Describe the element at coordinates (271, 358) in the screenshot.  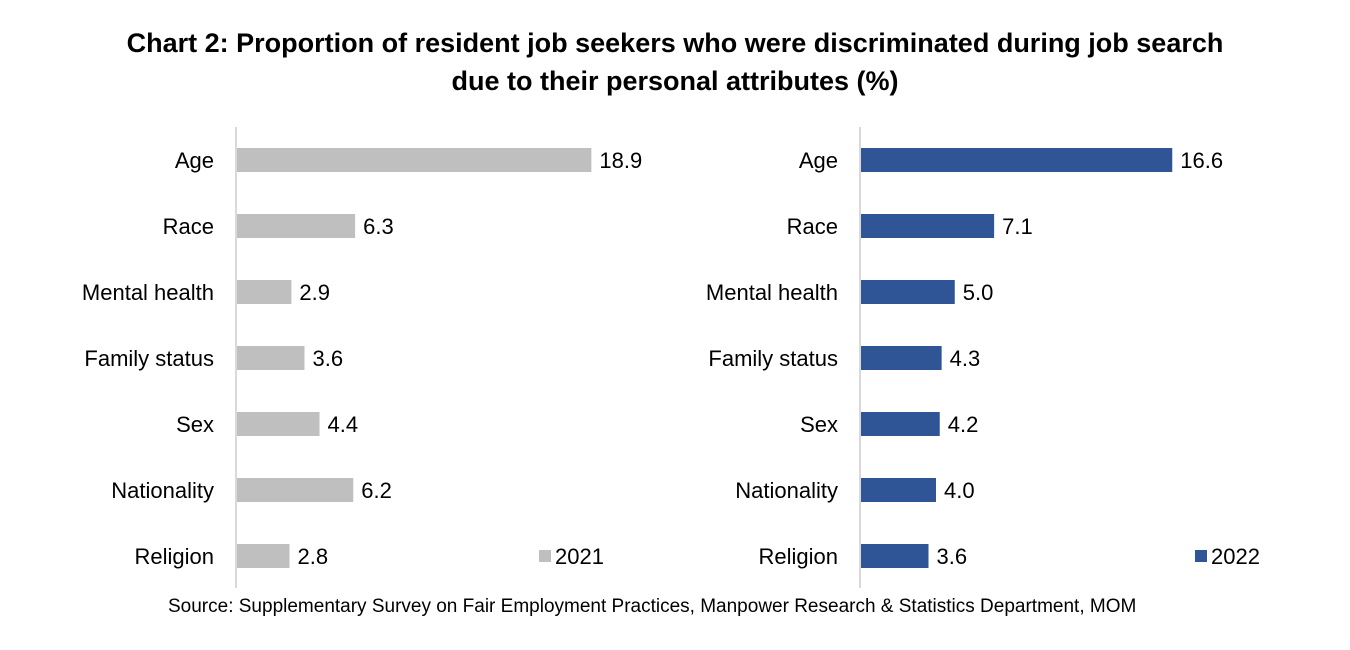
I see `bar-family-status-2021` at that location.